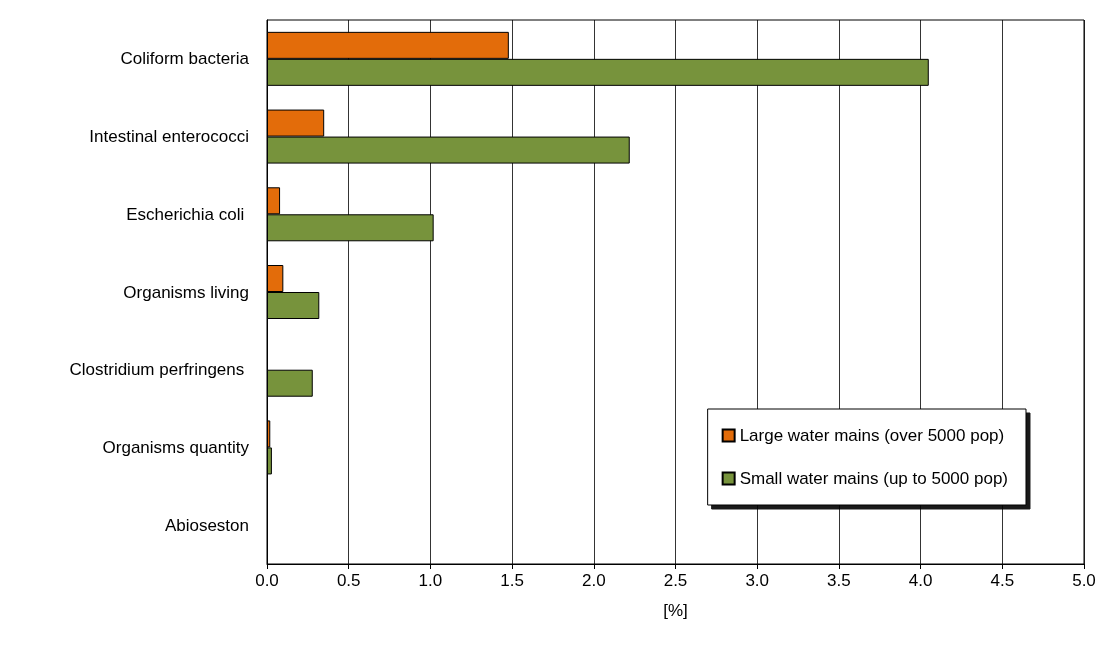 The width and height of the screenshot is (1109, 648). I want to click on x-tick-label: 2.5, so click(675, 580).